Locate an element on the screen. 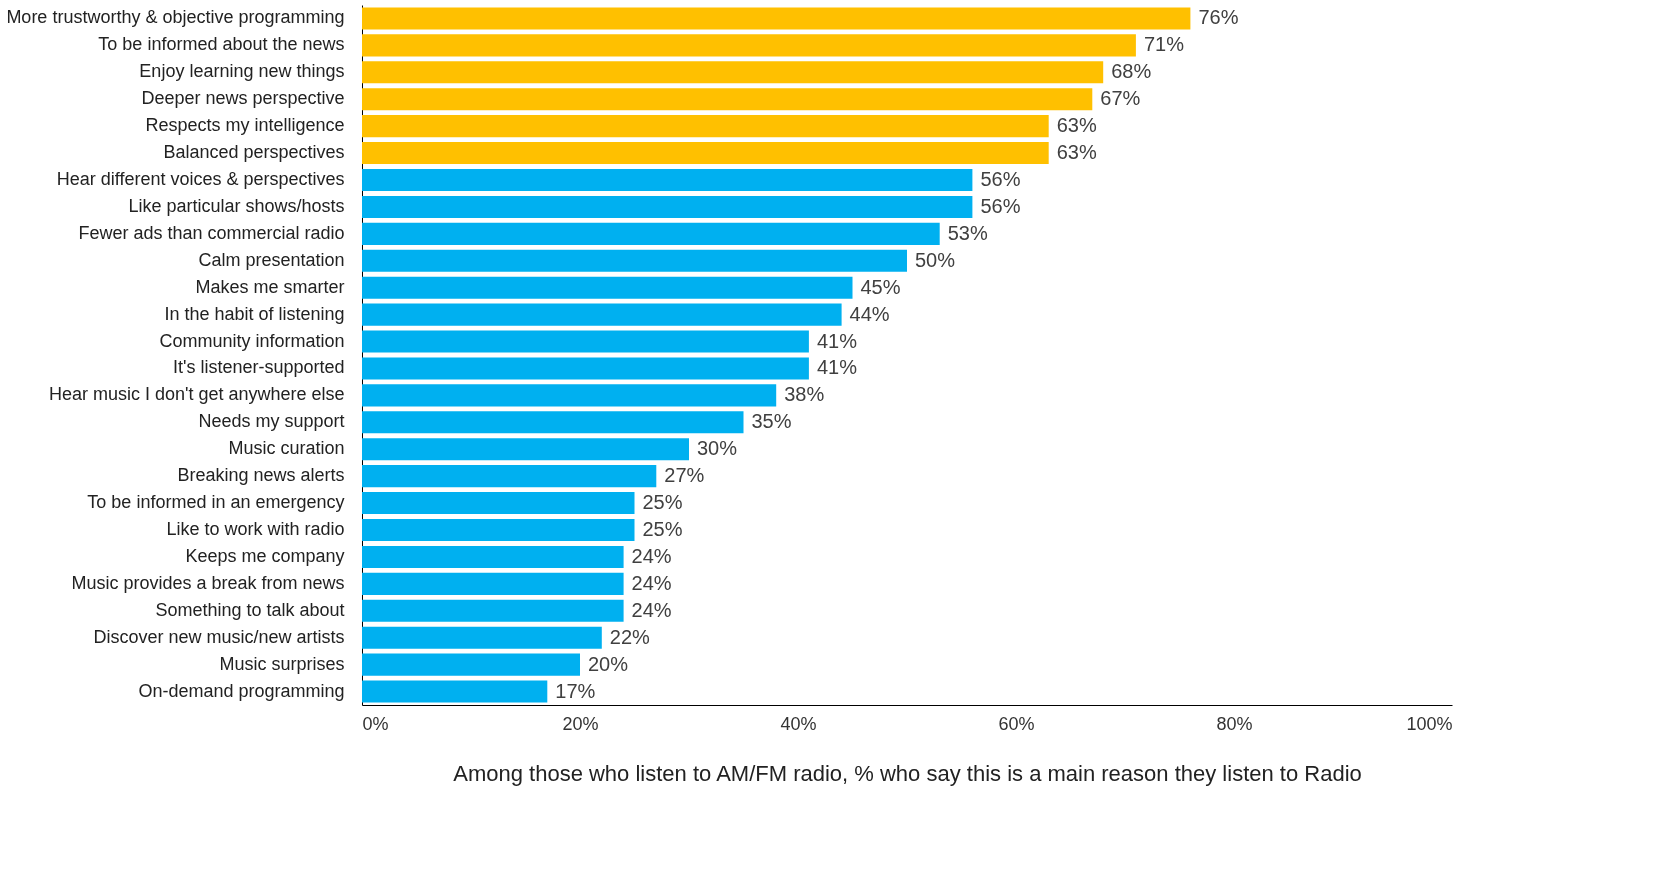 The image size is (1661, 888). y-tick-label: Makes me smarter is located at coordinates (270, 286).